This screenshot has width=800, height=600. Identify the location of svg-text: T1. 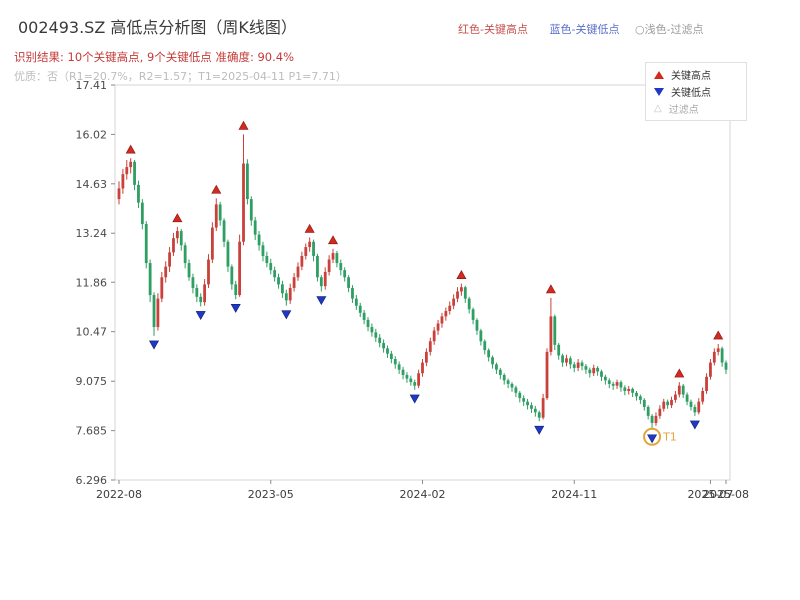
(669, 437).